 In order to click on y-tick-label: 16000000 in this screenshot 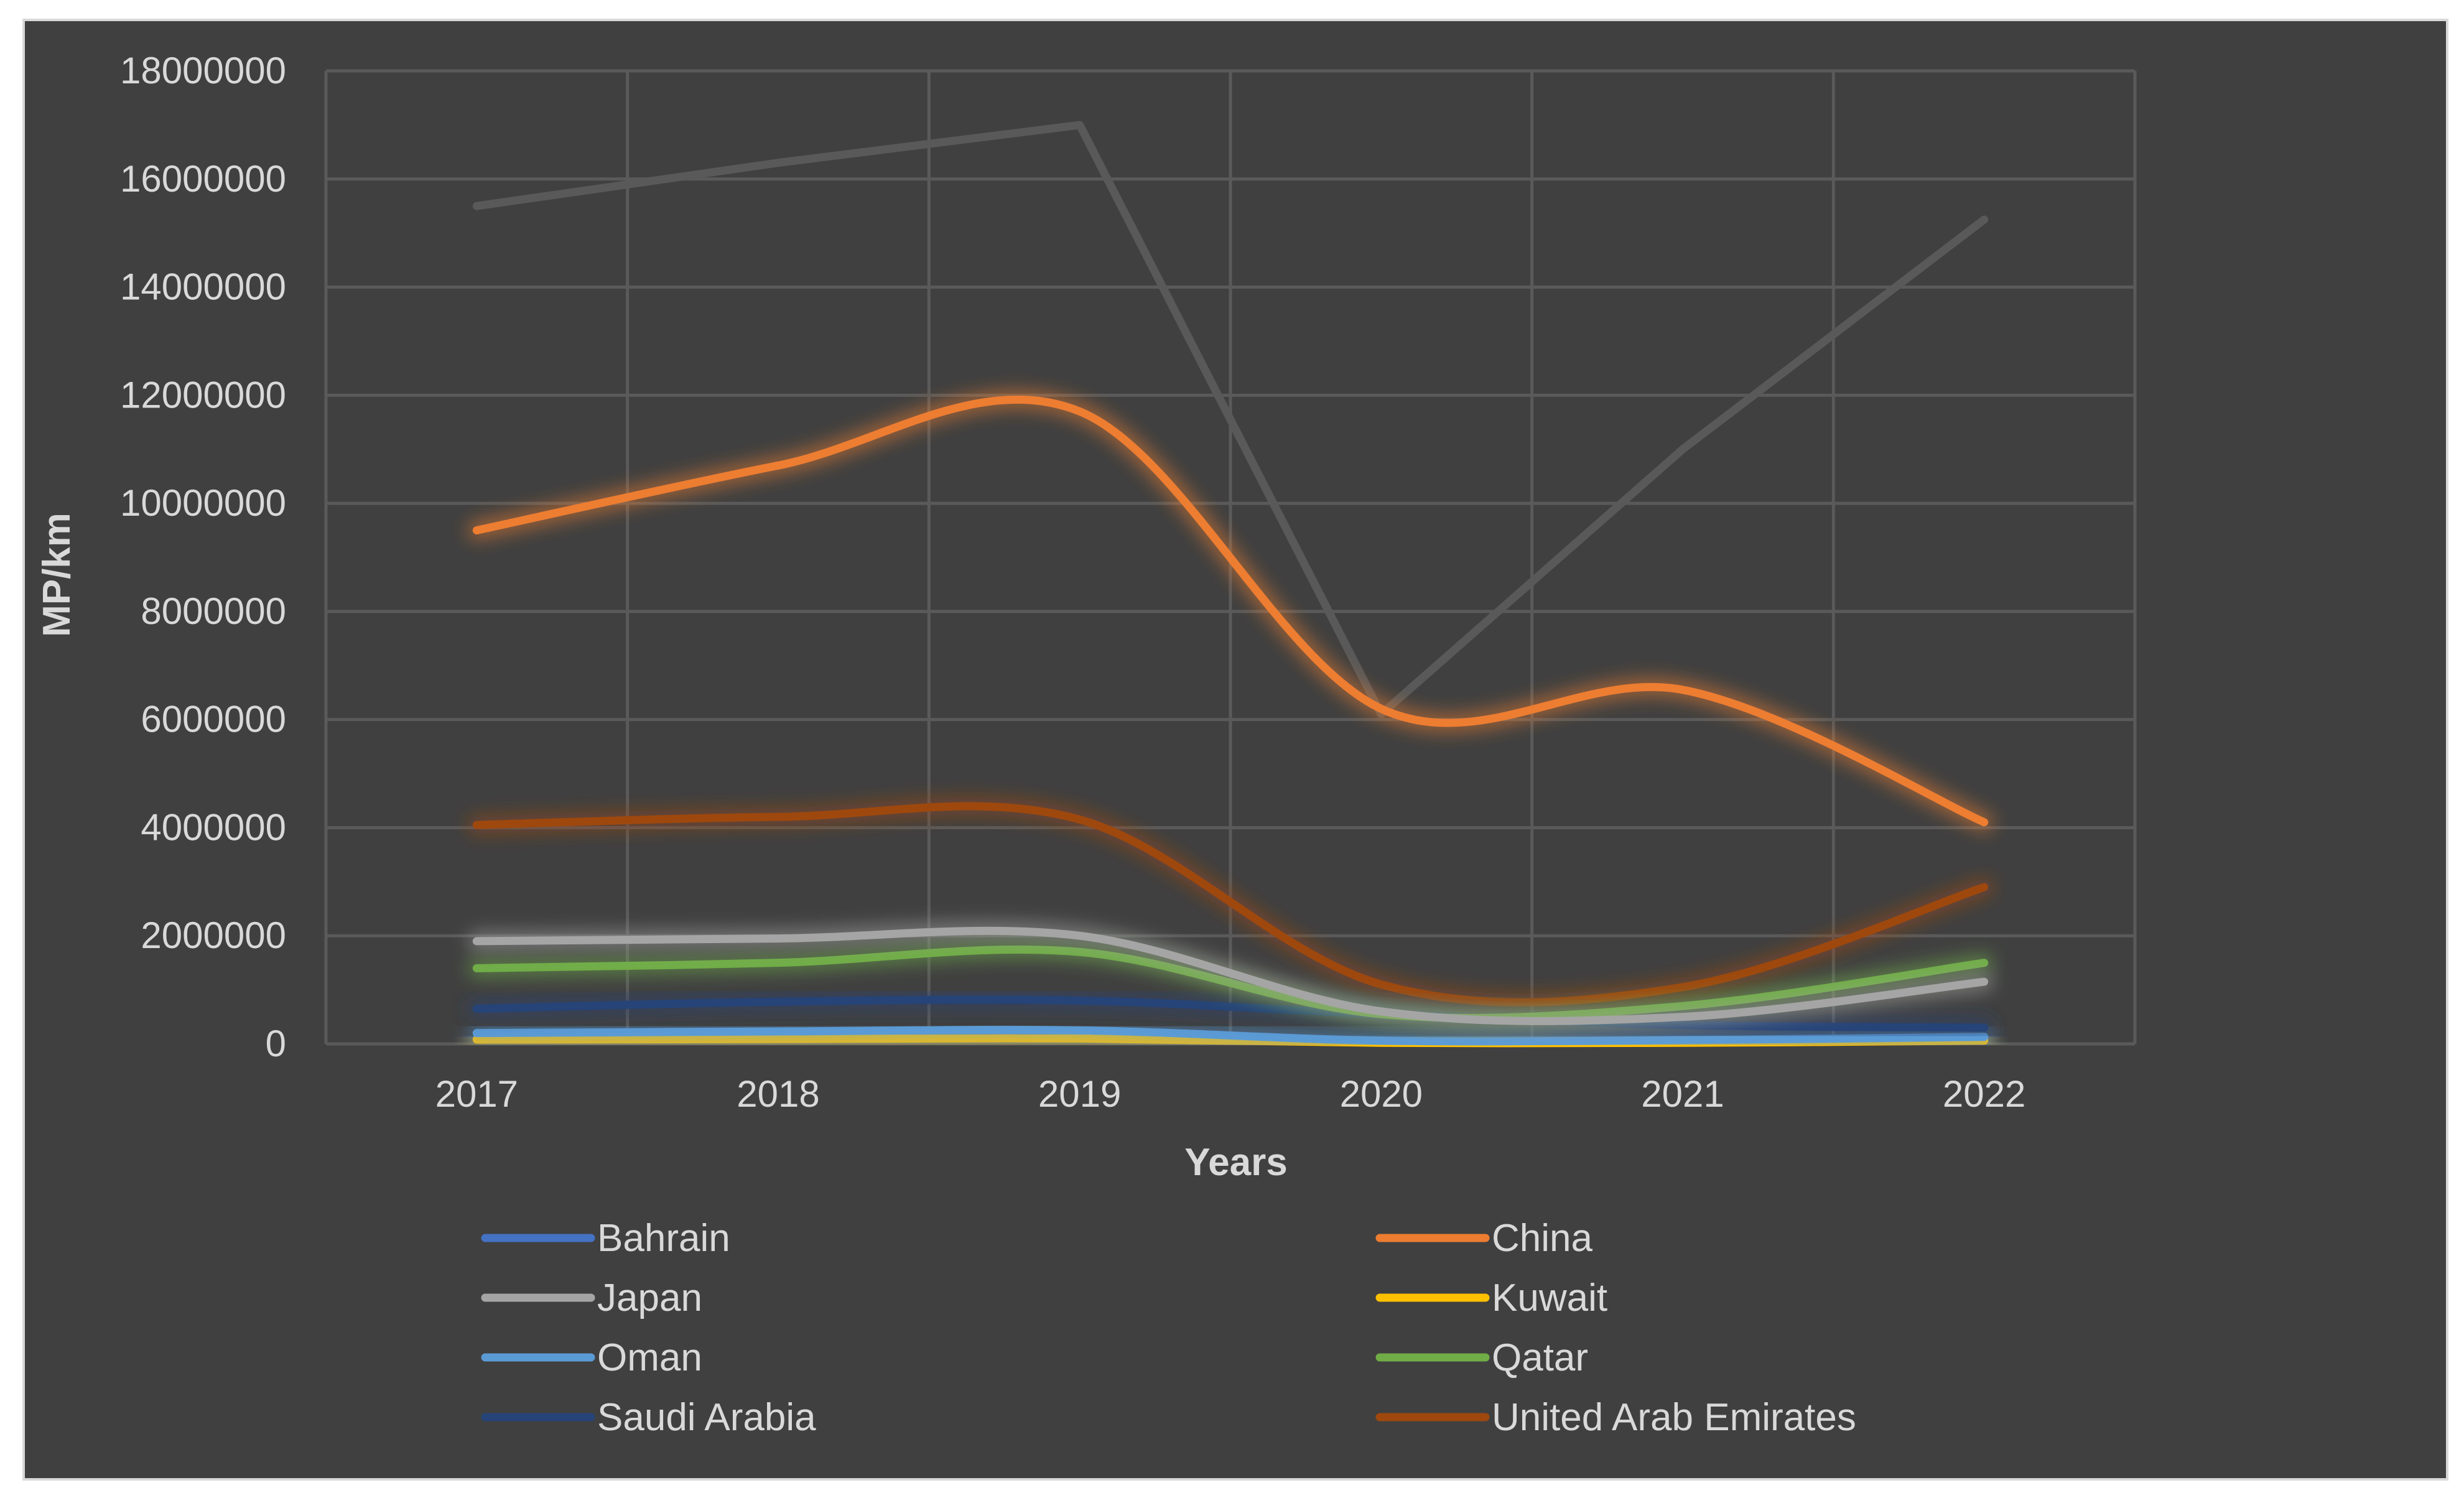, I will do `click(203, 179)`.